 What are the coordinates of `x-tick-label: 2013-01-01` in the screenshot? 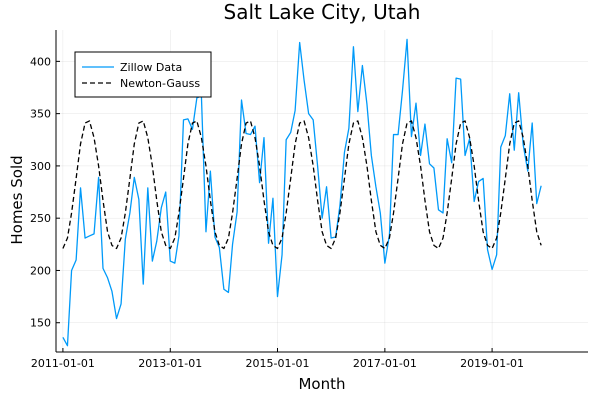 It's located at (170, 363).